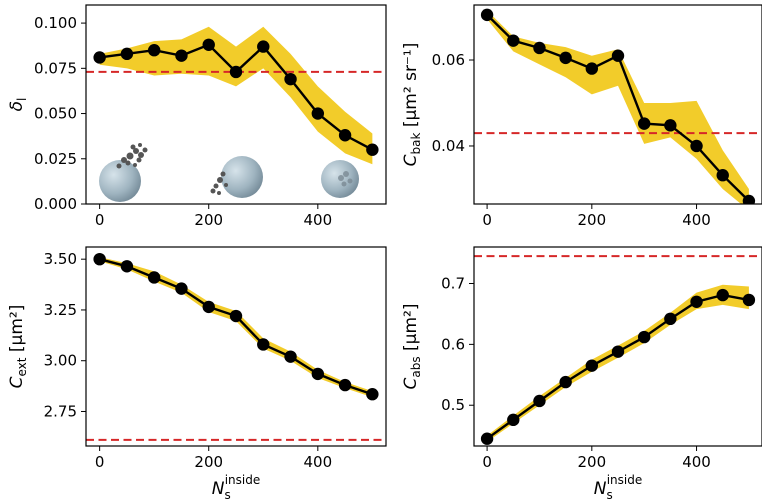  I want to click on y-axis-label: Cext [μm²], so click(18, 347).